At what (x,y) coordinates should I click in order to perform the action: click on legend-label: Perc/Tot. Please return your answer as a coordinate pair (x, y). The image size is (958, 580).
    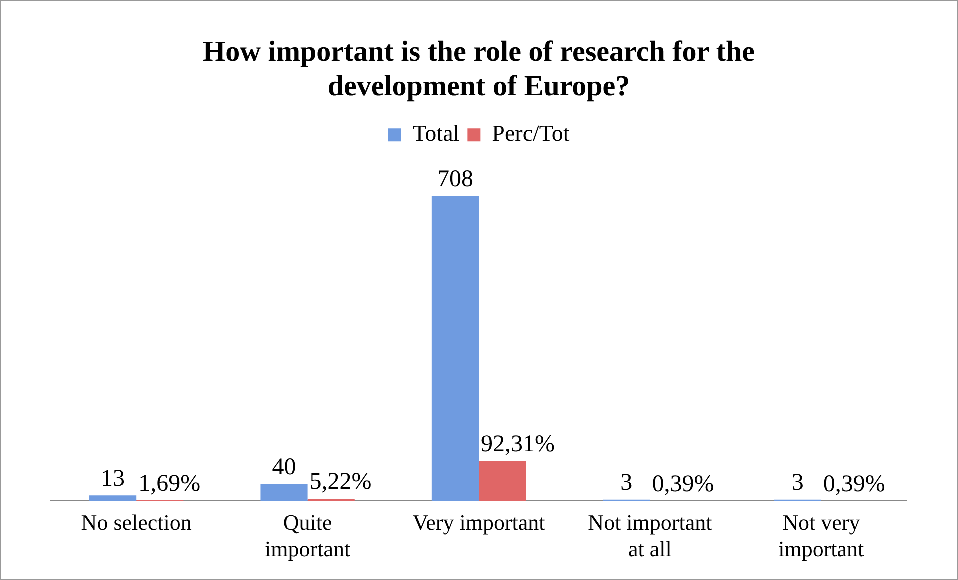
    Looking at the image, I should click on (531, 133).